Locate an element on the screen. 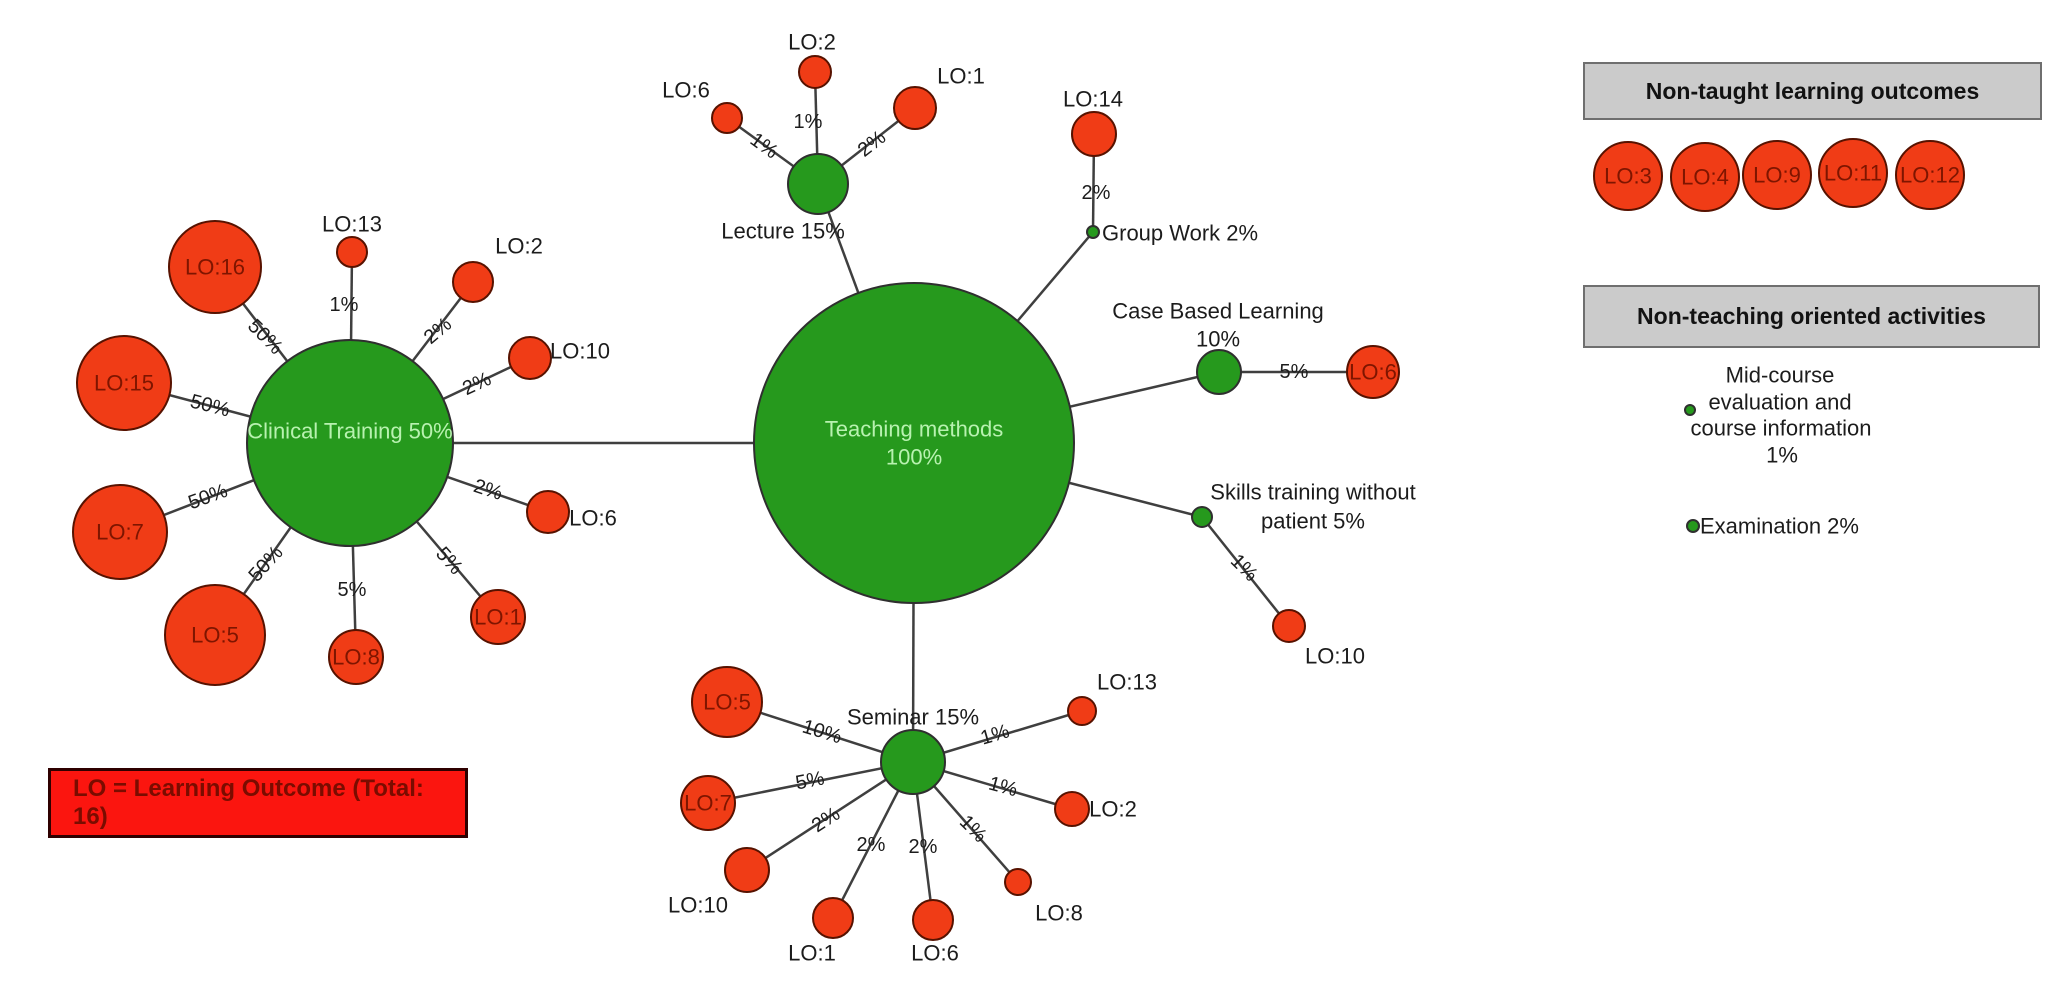  node-circle-skills-training is located at coordinates (1202, 517).